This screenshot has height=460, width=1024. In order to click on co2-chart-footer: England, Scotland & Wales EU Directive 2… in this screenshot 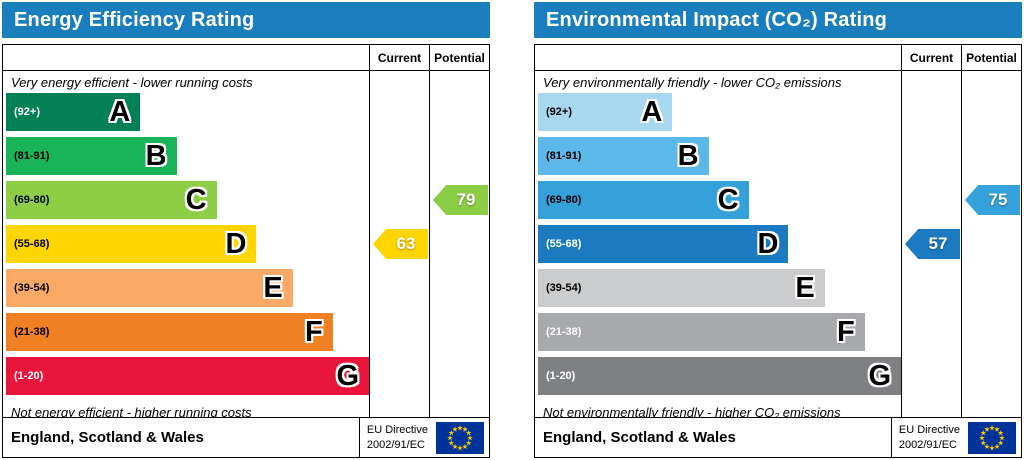, I will do `click(778, 437)`.